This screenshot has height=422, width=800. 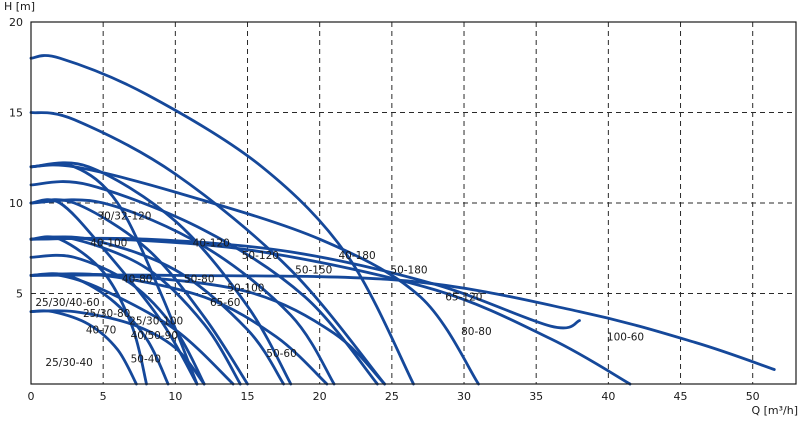 I want to click on curve-label: 40/50-90, so click(x=154, y=336).